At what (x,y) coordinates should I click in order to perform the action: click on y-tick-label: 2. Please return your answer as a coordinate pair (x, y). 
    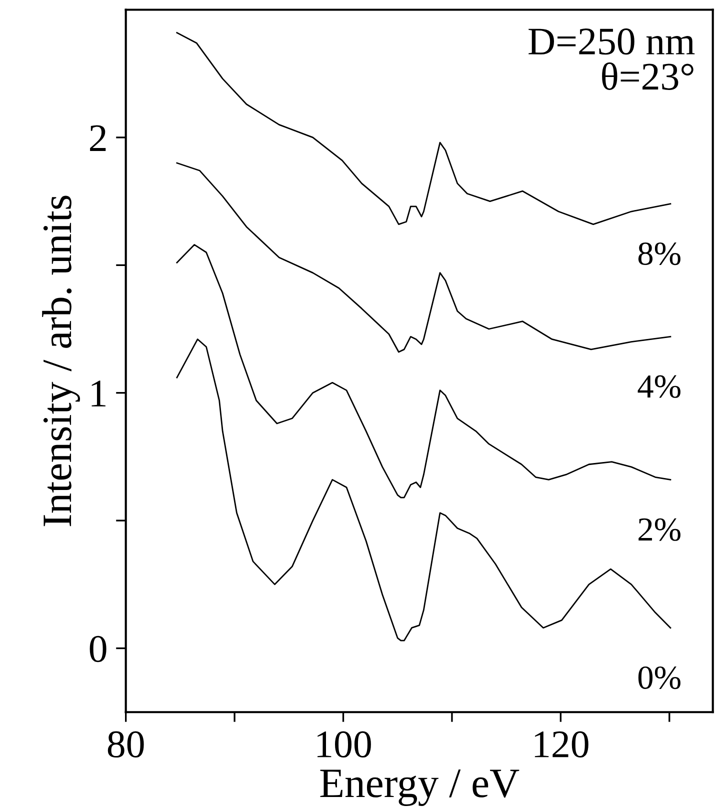
    Looking at the image, I should click on (98, 138).